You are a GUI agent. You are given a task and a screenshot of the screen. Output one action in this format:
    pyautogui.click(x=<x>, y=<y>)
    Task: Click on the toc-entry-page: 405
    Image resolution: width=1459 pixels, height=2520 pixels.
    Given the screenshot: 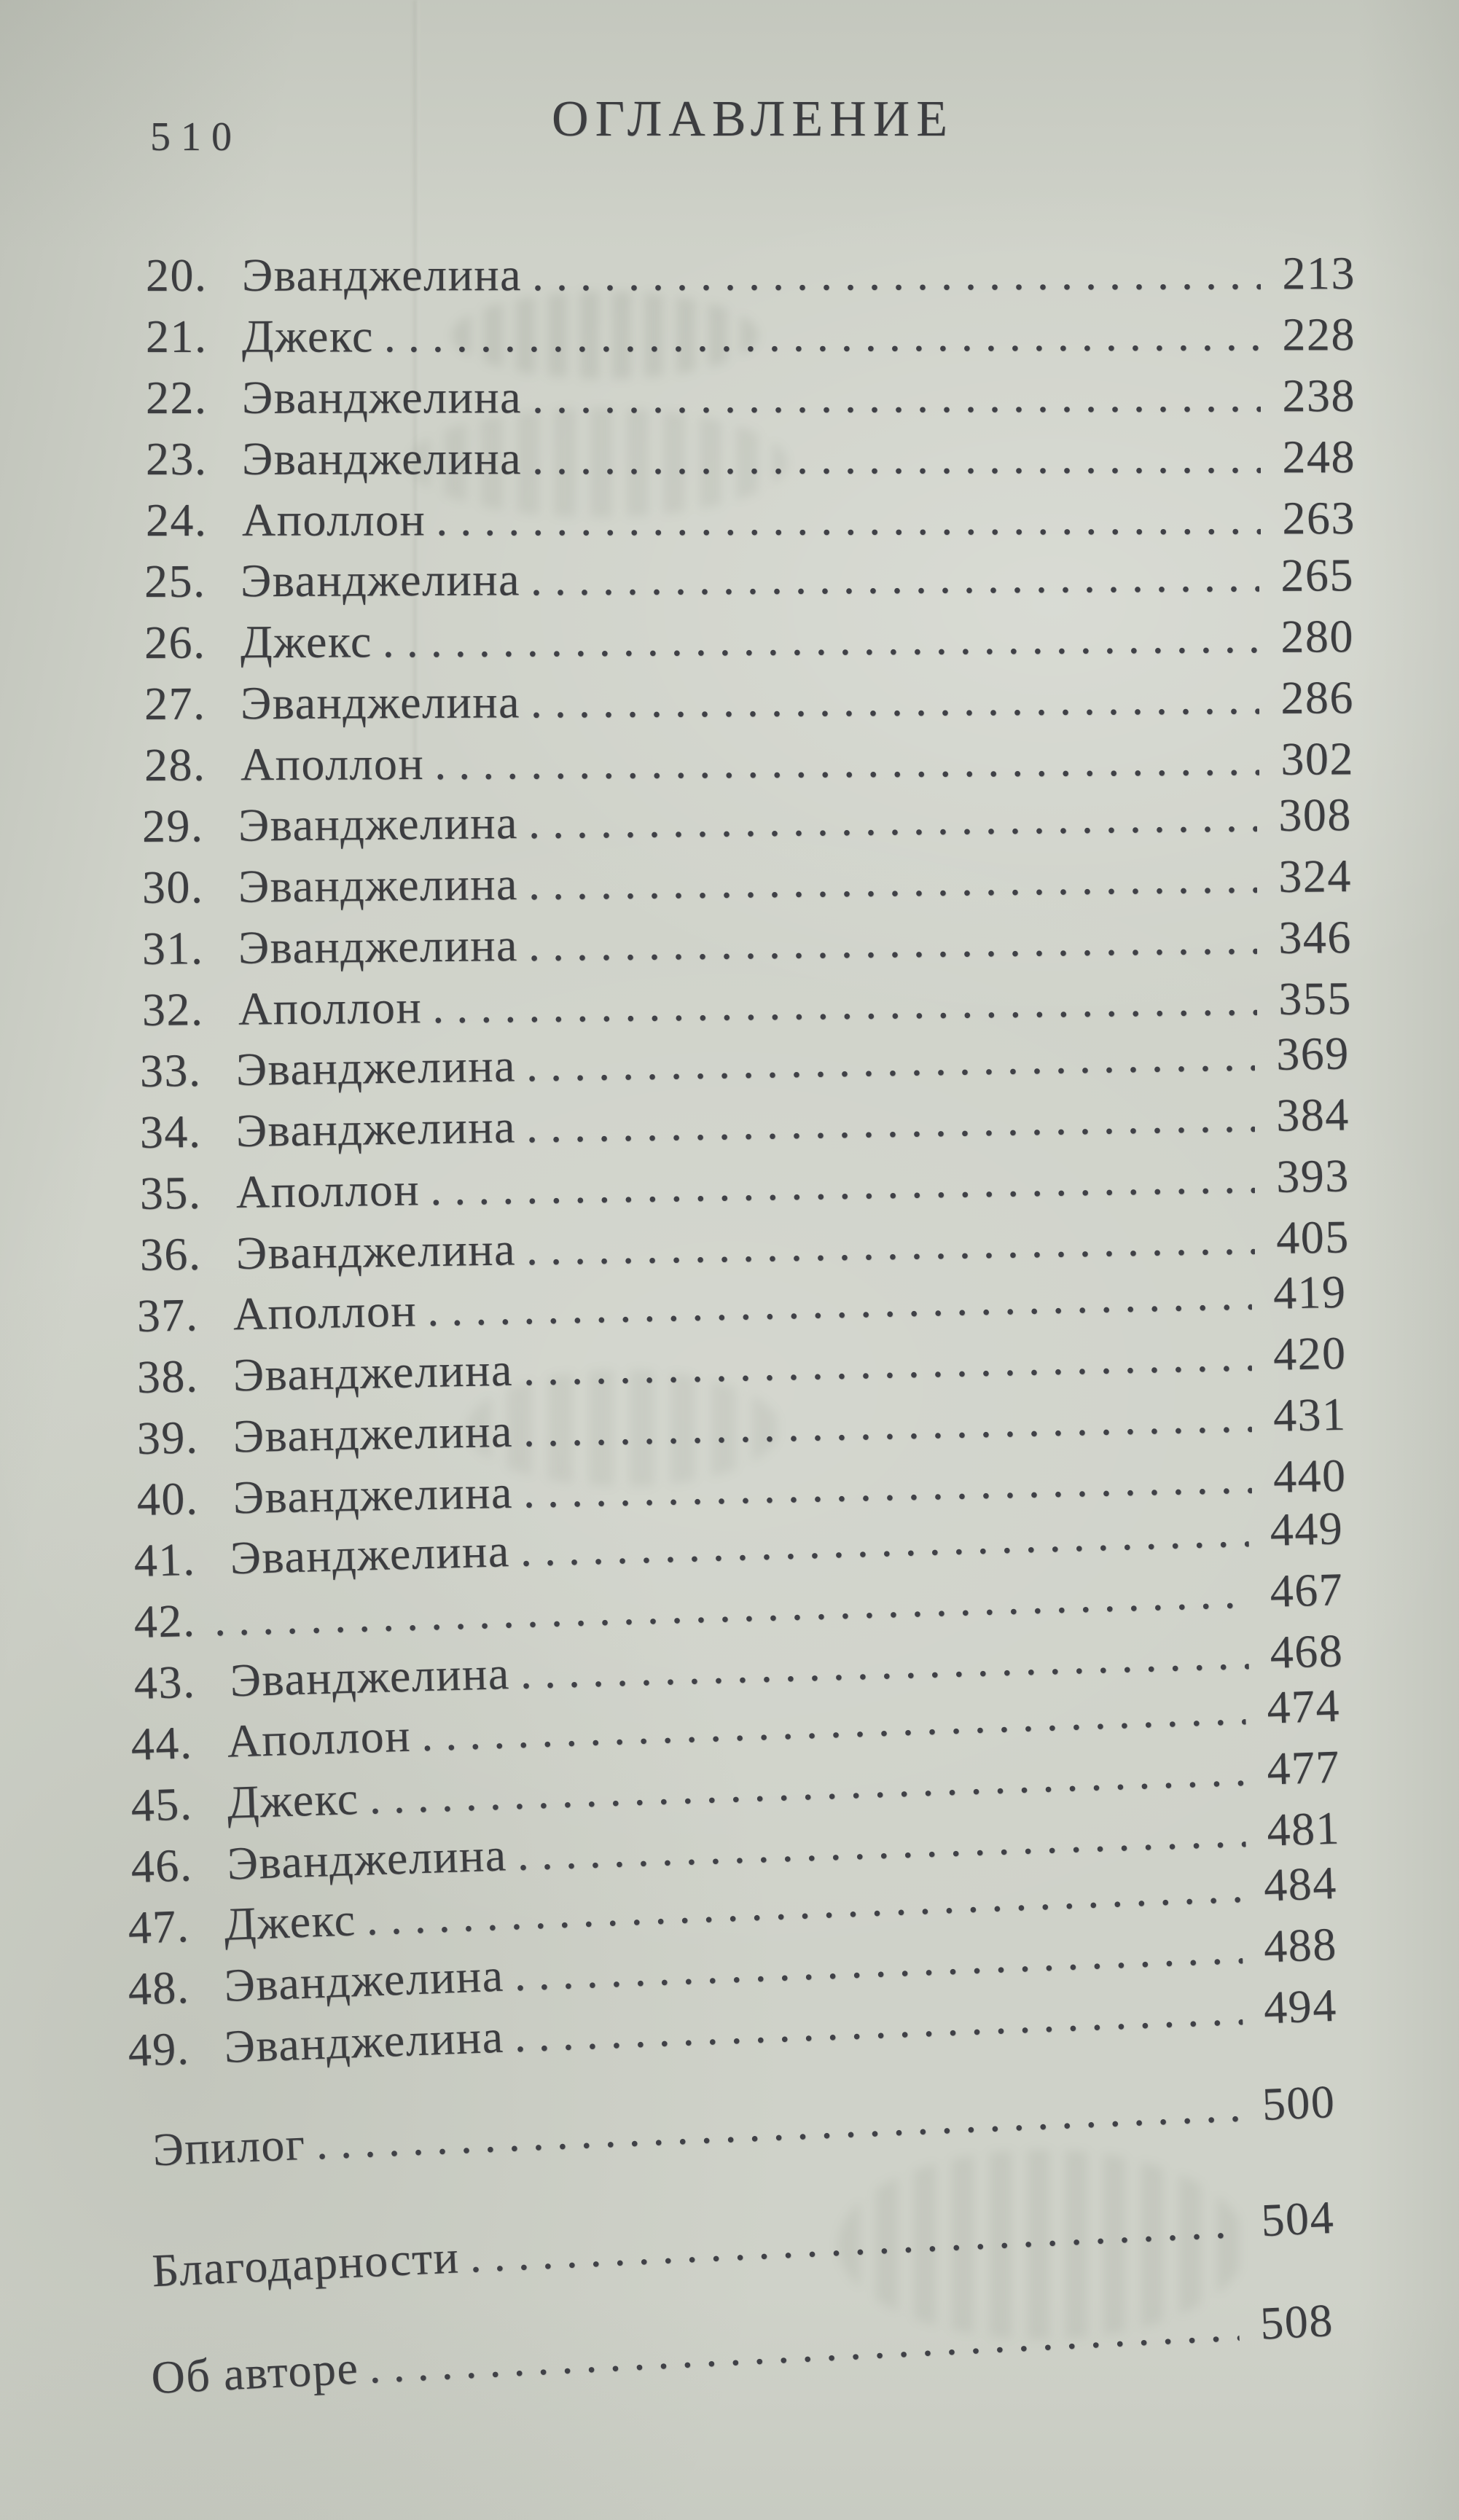 What is the action you would take?
    pyautogui.click(x=1313, y=1237)
    